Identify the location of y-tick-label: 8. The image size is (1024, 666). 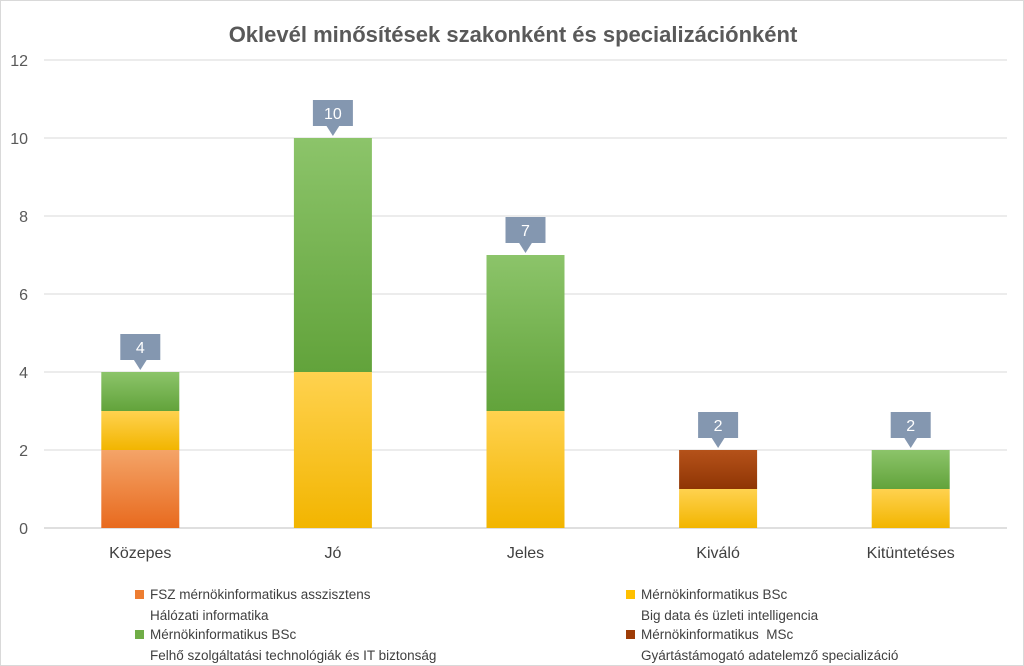
(23, 217).